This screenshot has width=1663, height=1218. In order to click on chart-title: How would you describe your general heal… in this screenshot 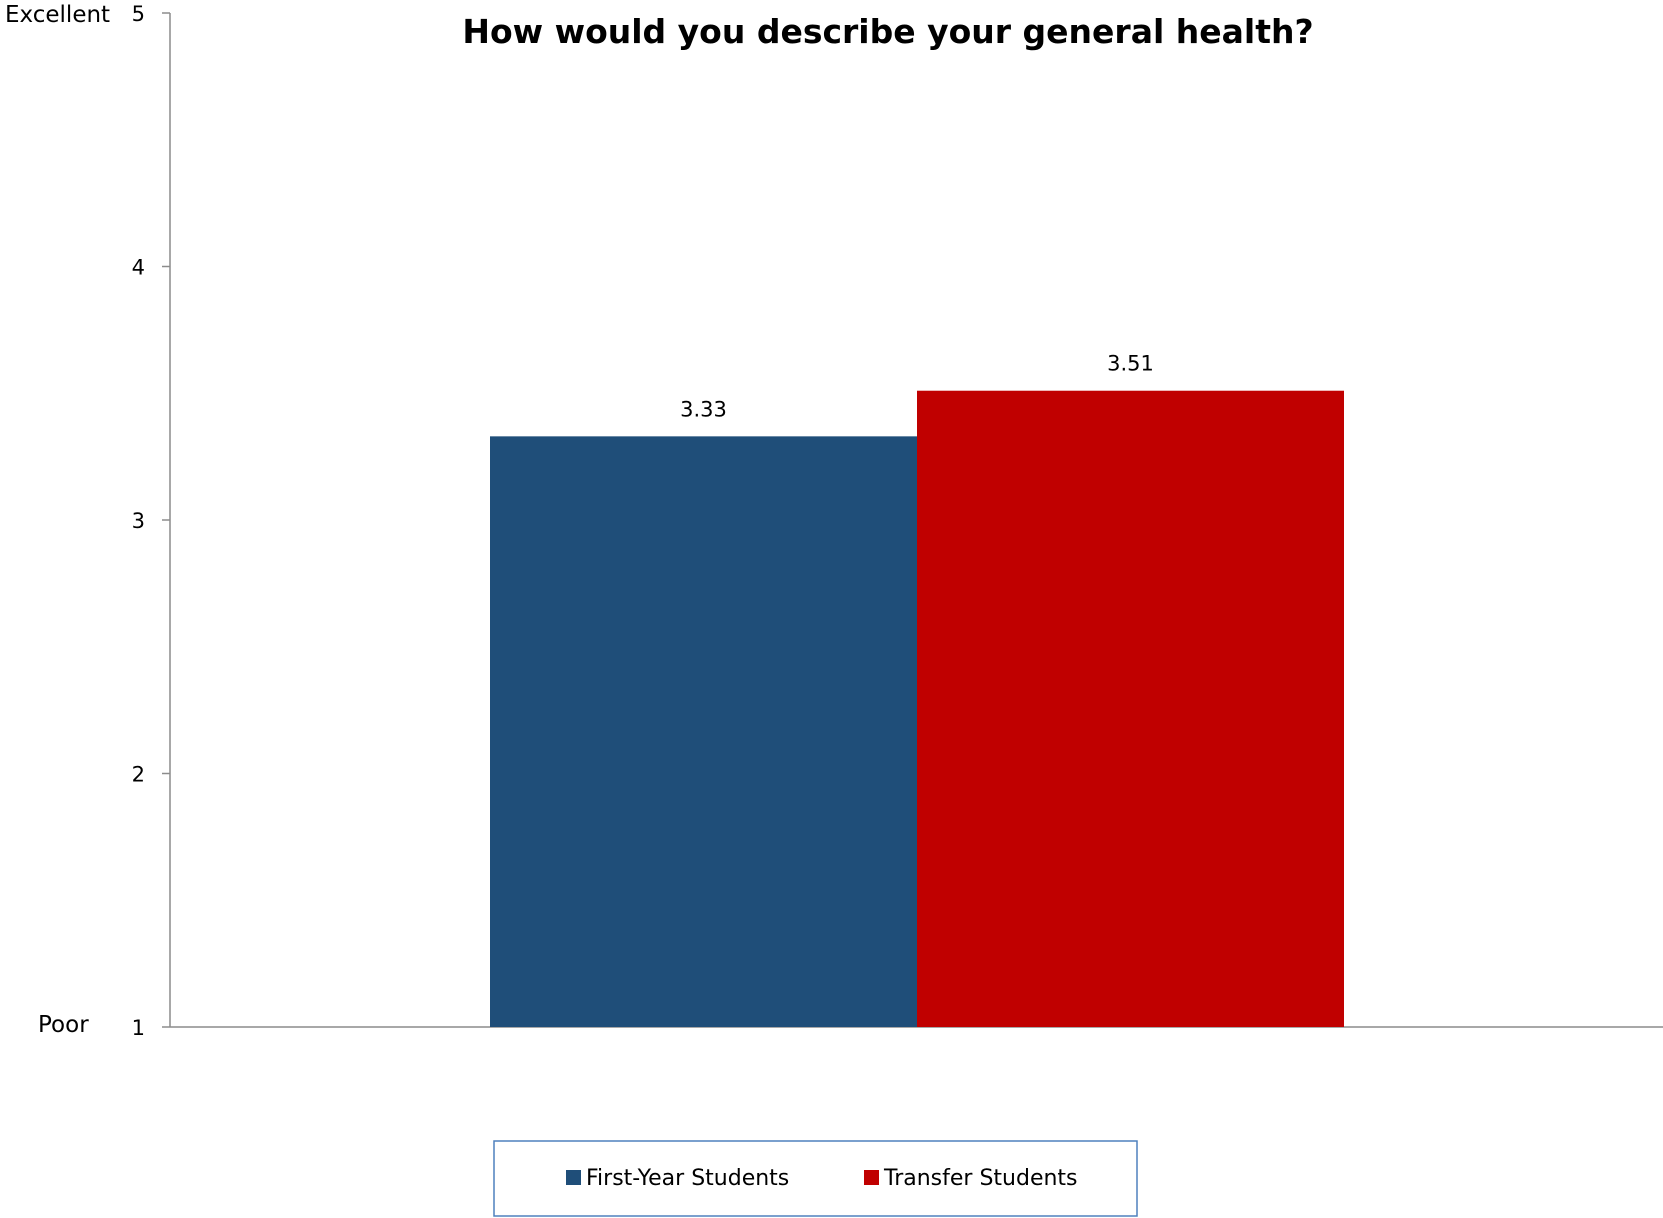, I will do `click(887, 31)`.